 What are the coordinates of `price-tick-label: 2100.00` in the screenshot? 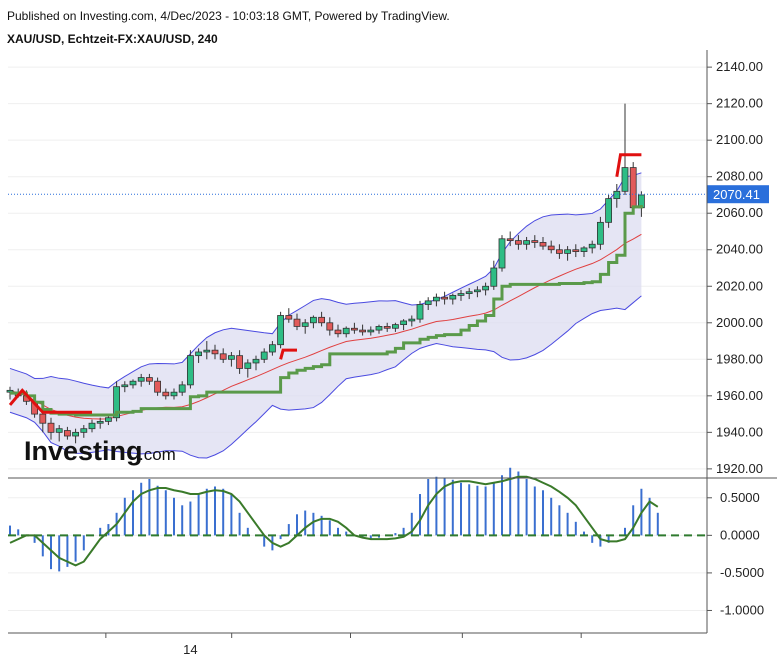 It's located at (739, 139).